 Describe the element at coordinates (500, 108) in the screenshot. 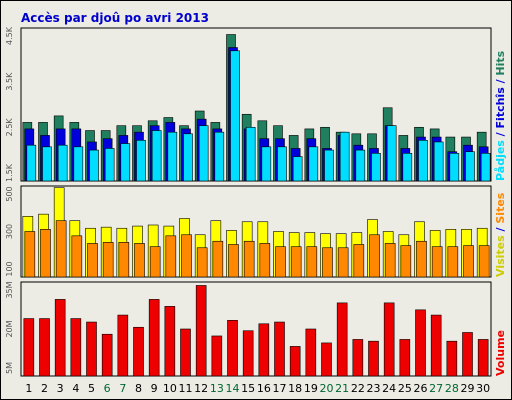

I see `legend-files: Fitchîs` at that location.